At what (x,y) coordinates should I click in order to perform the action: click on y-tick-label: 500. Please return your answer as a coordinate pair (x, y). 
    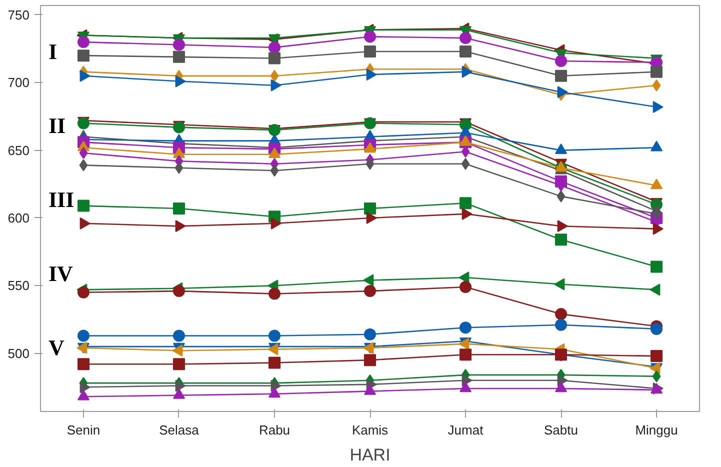
    Looking at the image, I should click on (19, 353).